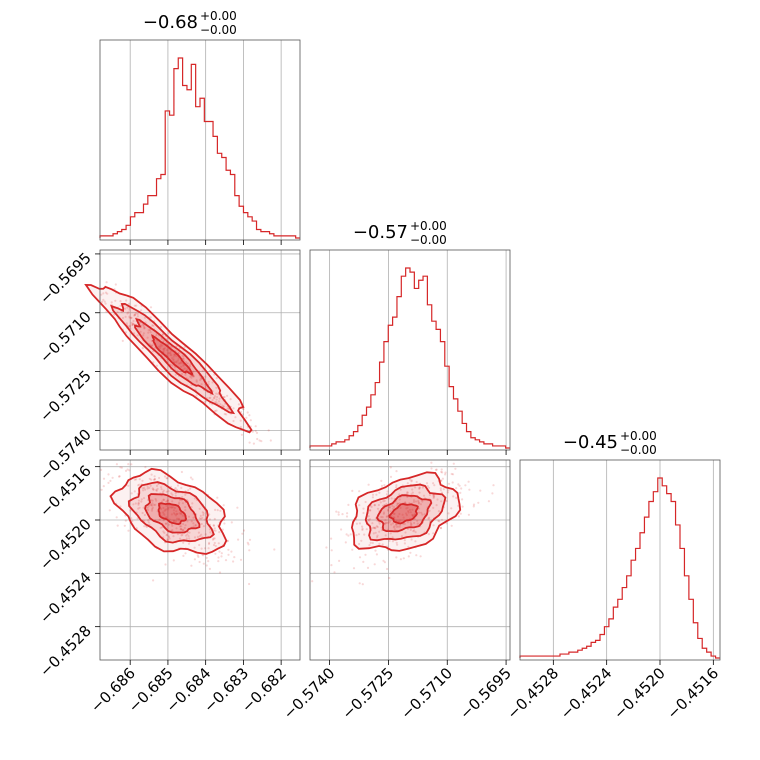 Image resolution: width=760 pixels, height=760 pixels. What do you see at coordinates (380, 232) in the screenshot?
I see `title-value: −0.57` at bounding box center [380, 232].